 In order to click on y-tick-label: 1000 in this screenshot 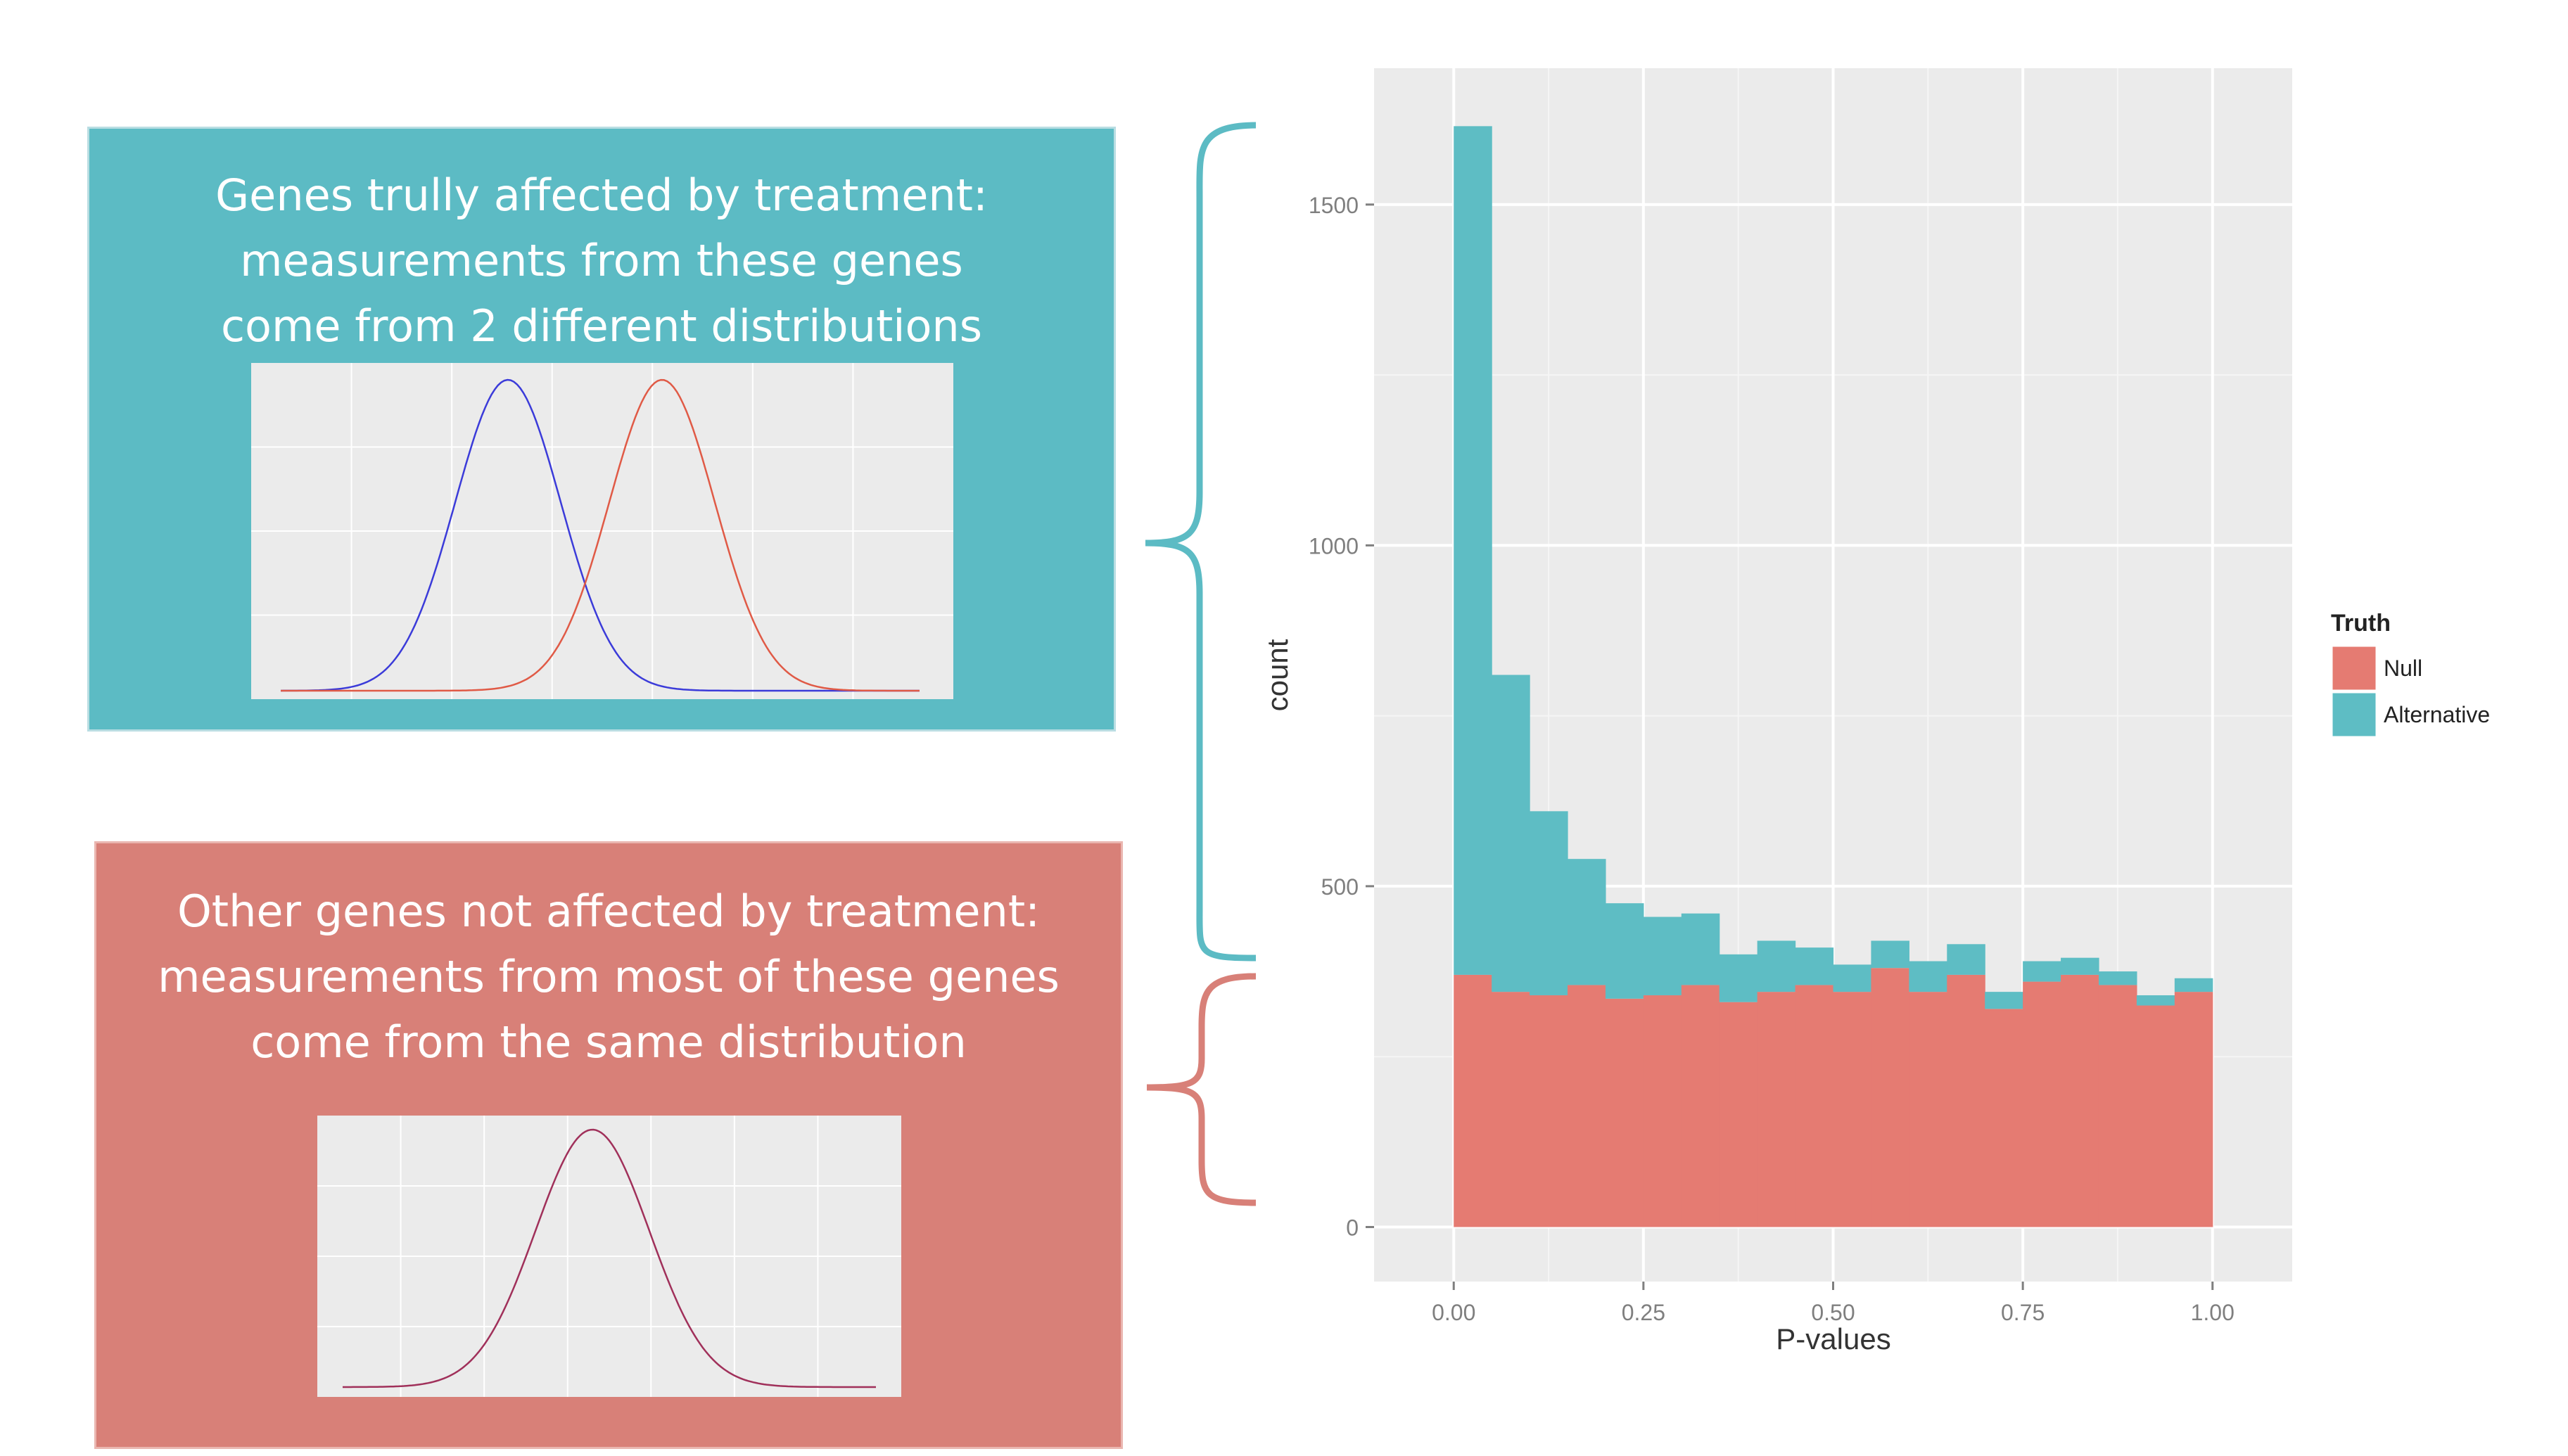, I will do `click(1334, 545)`.